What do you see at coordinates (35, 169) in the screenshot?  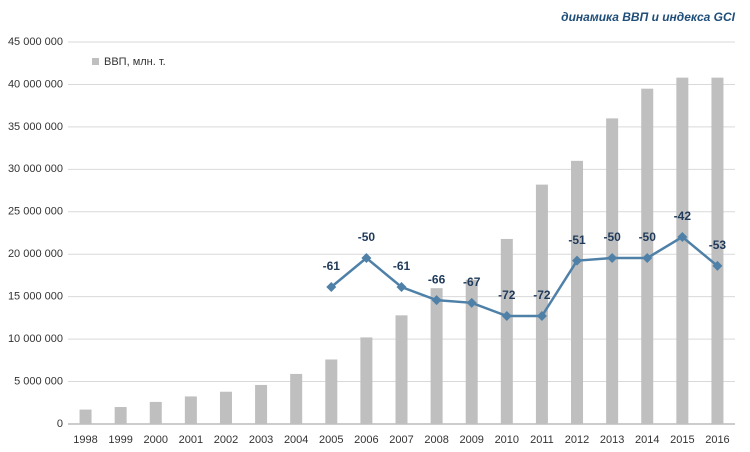 I see `y-tick-label: 30 000 000` at bounding box center [35, 169].